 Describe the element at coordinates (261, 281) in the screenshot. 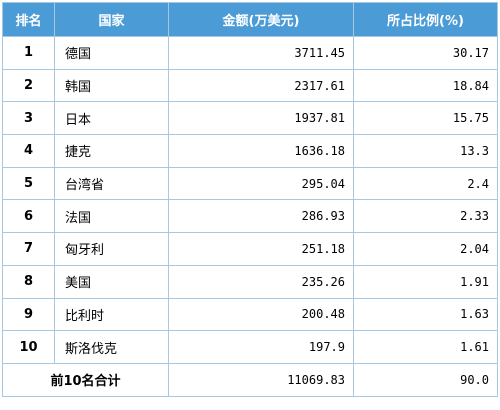

I see `amount-cell: 235.26` at that location.